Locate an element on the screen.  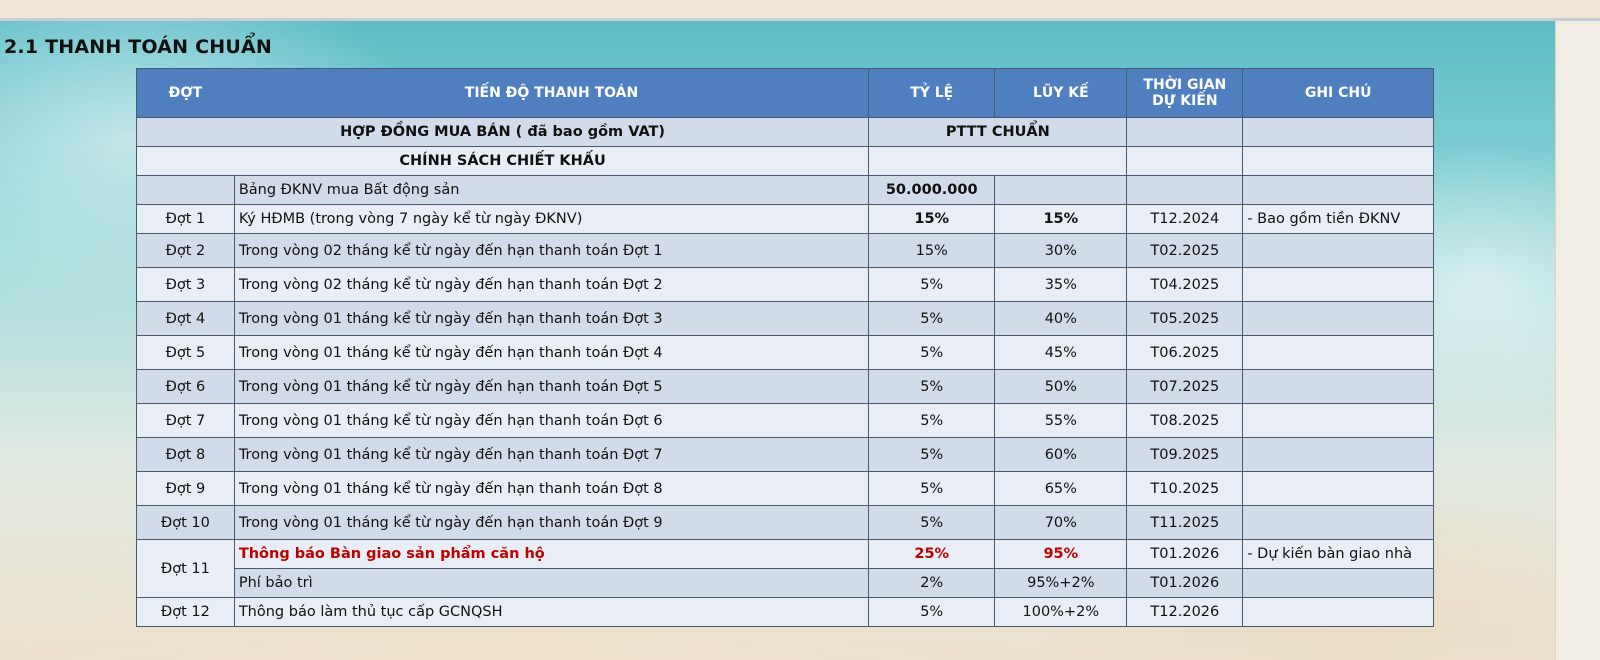
header-thoi-gian: THỜI GIAN DỰ KIẾN is located at coordinates (1185, 93).